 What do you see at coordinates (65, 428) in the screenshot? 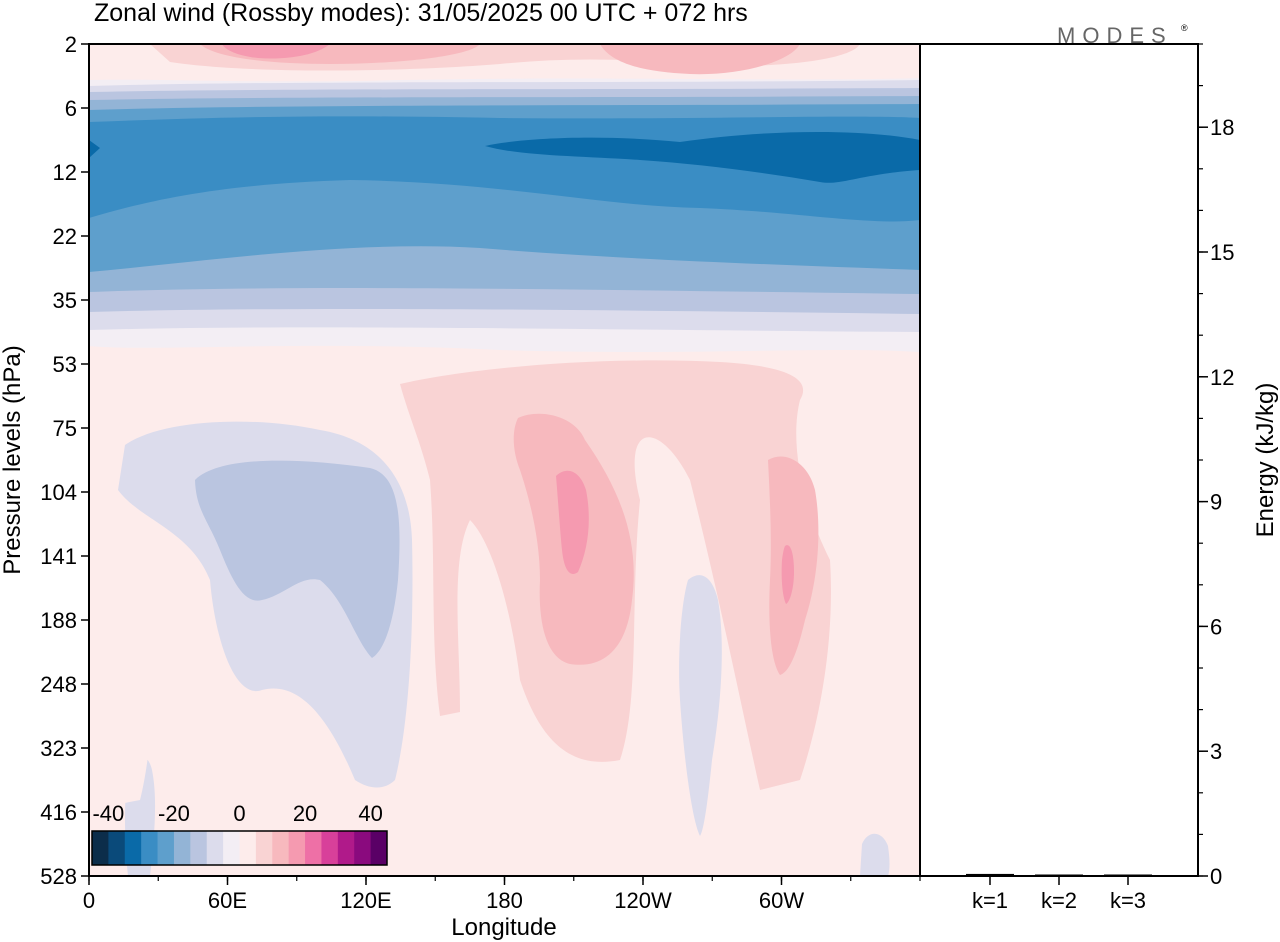
I see `y-tick-label: 75` at bounding box center [65, 428].